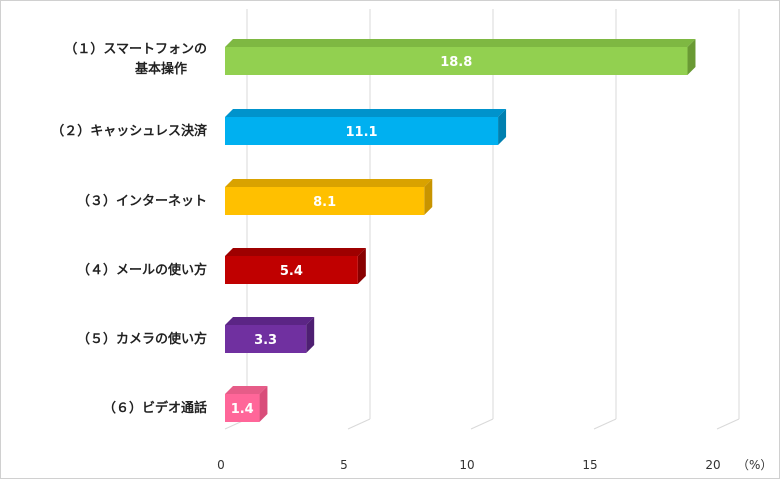  Describe the element at coordinates (135, 49) in the screenshot. I see `category-label: （１）スマートフォンの` at that location.